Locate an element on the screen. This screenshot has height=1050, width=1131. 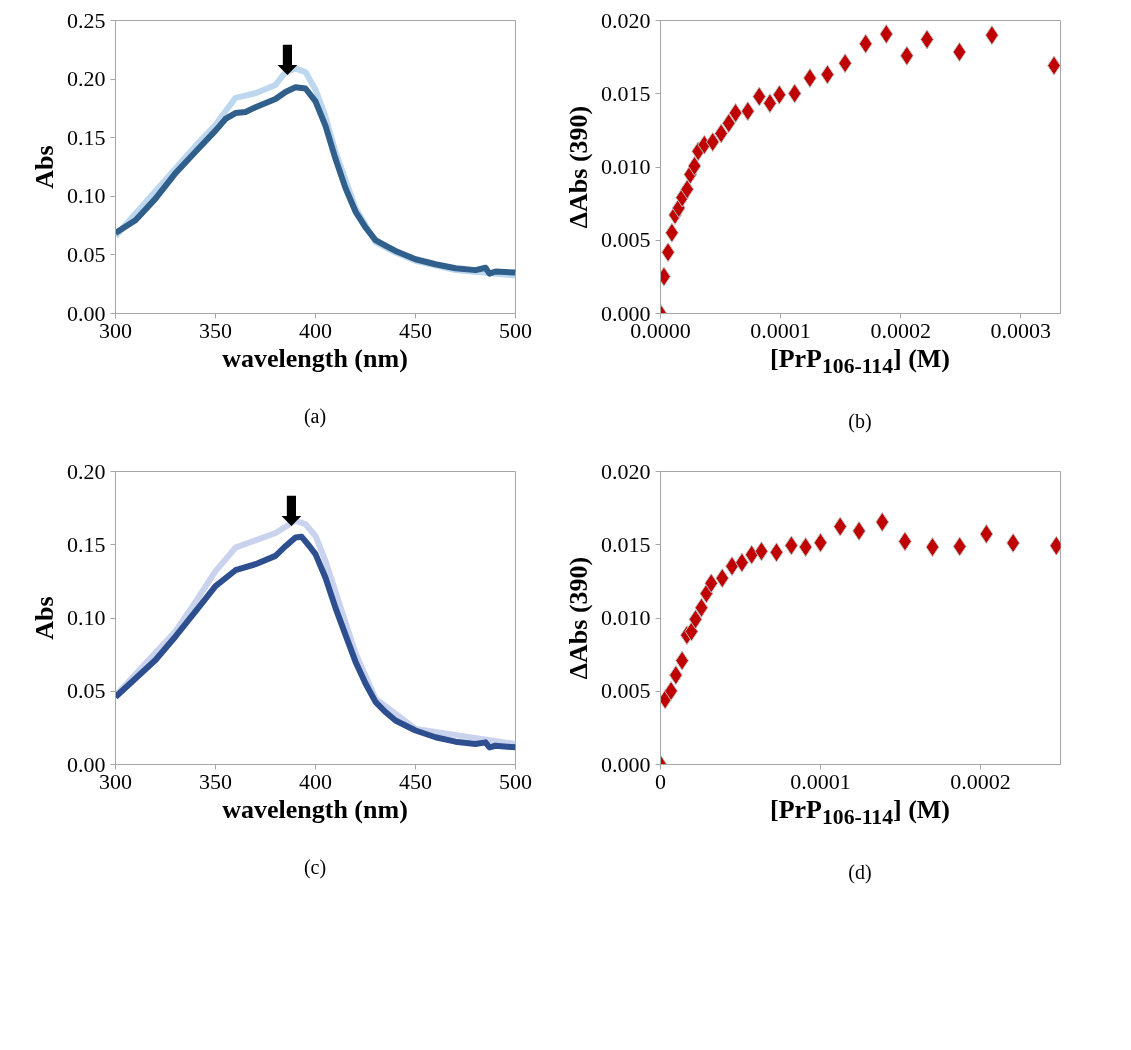
text: (c) is located at coordinates (315, 867).